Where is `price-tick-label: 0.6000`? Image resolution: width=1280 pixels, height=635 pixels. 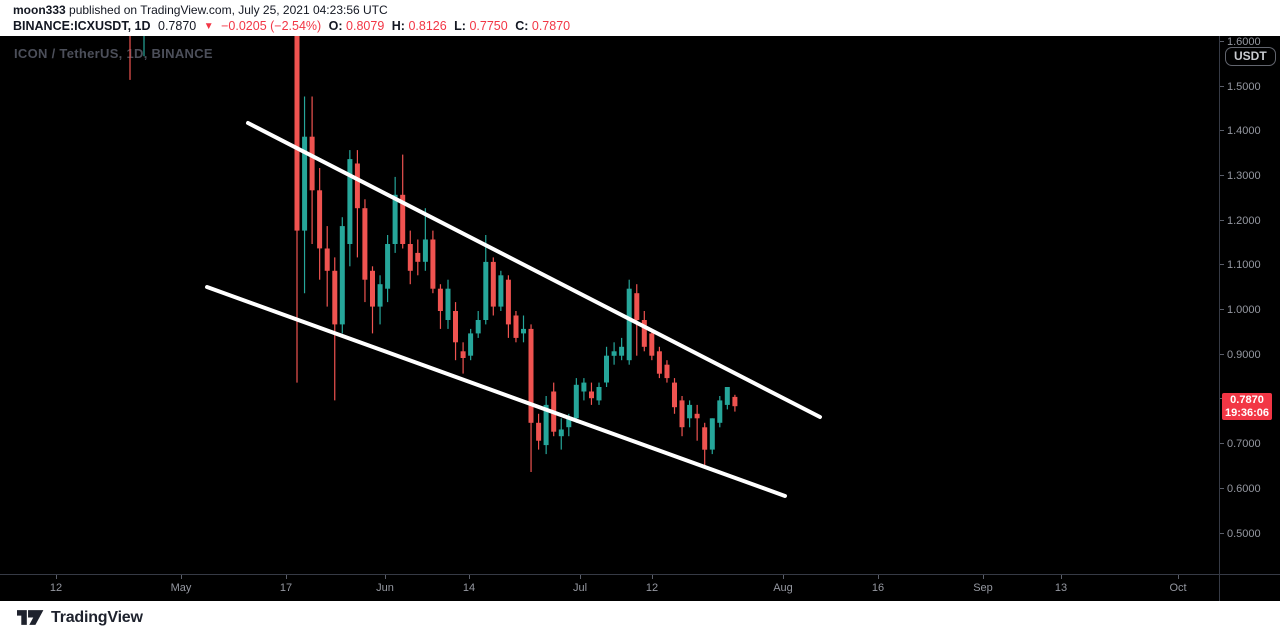
price-tick-label: 0.6000 is located at coordinates (1240, 490).